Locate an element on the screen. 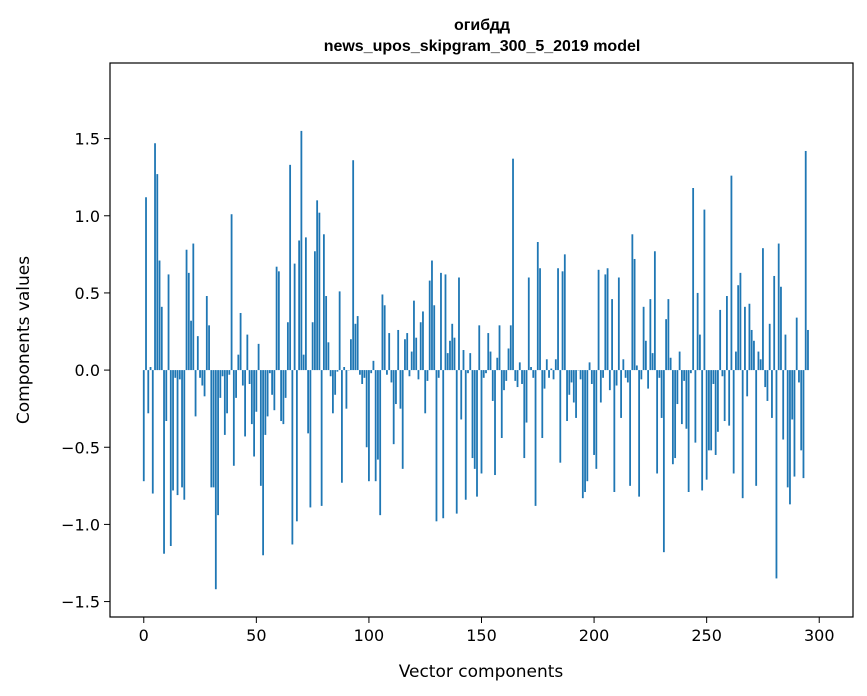  x-tick-label: 50 is located at coordinates (256, 635).